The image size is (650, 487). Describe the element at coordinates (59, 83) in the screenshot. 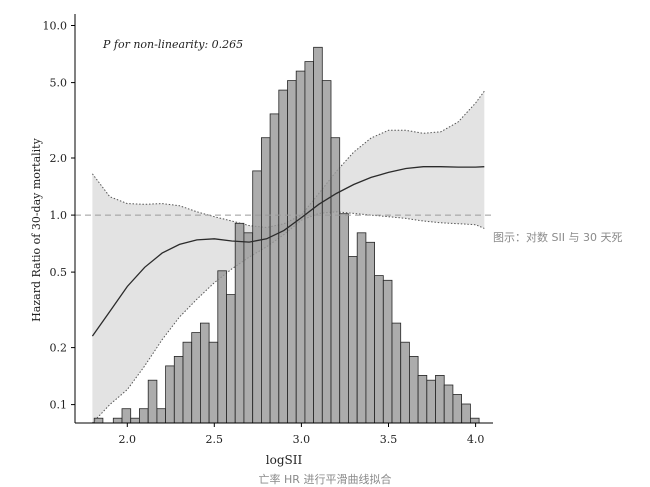

I see `y-tick-label: 5.0` at that location.